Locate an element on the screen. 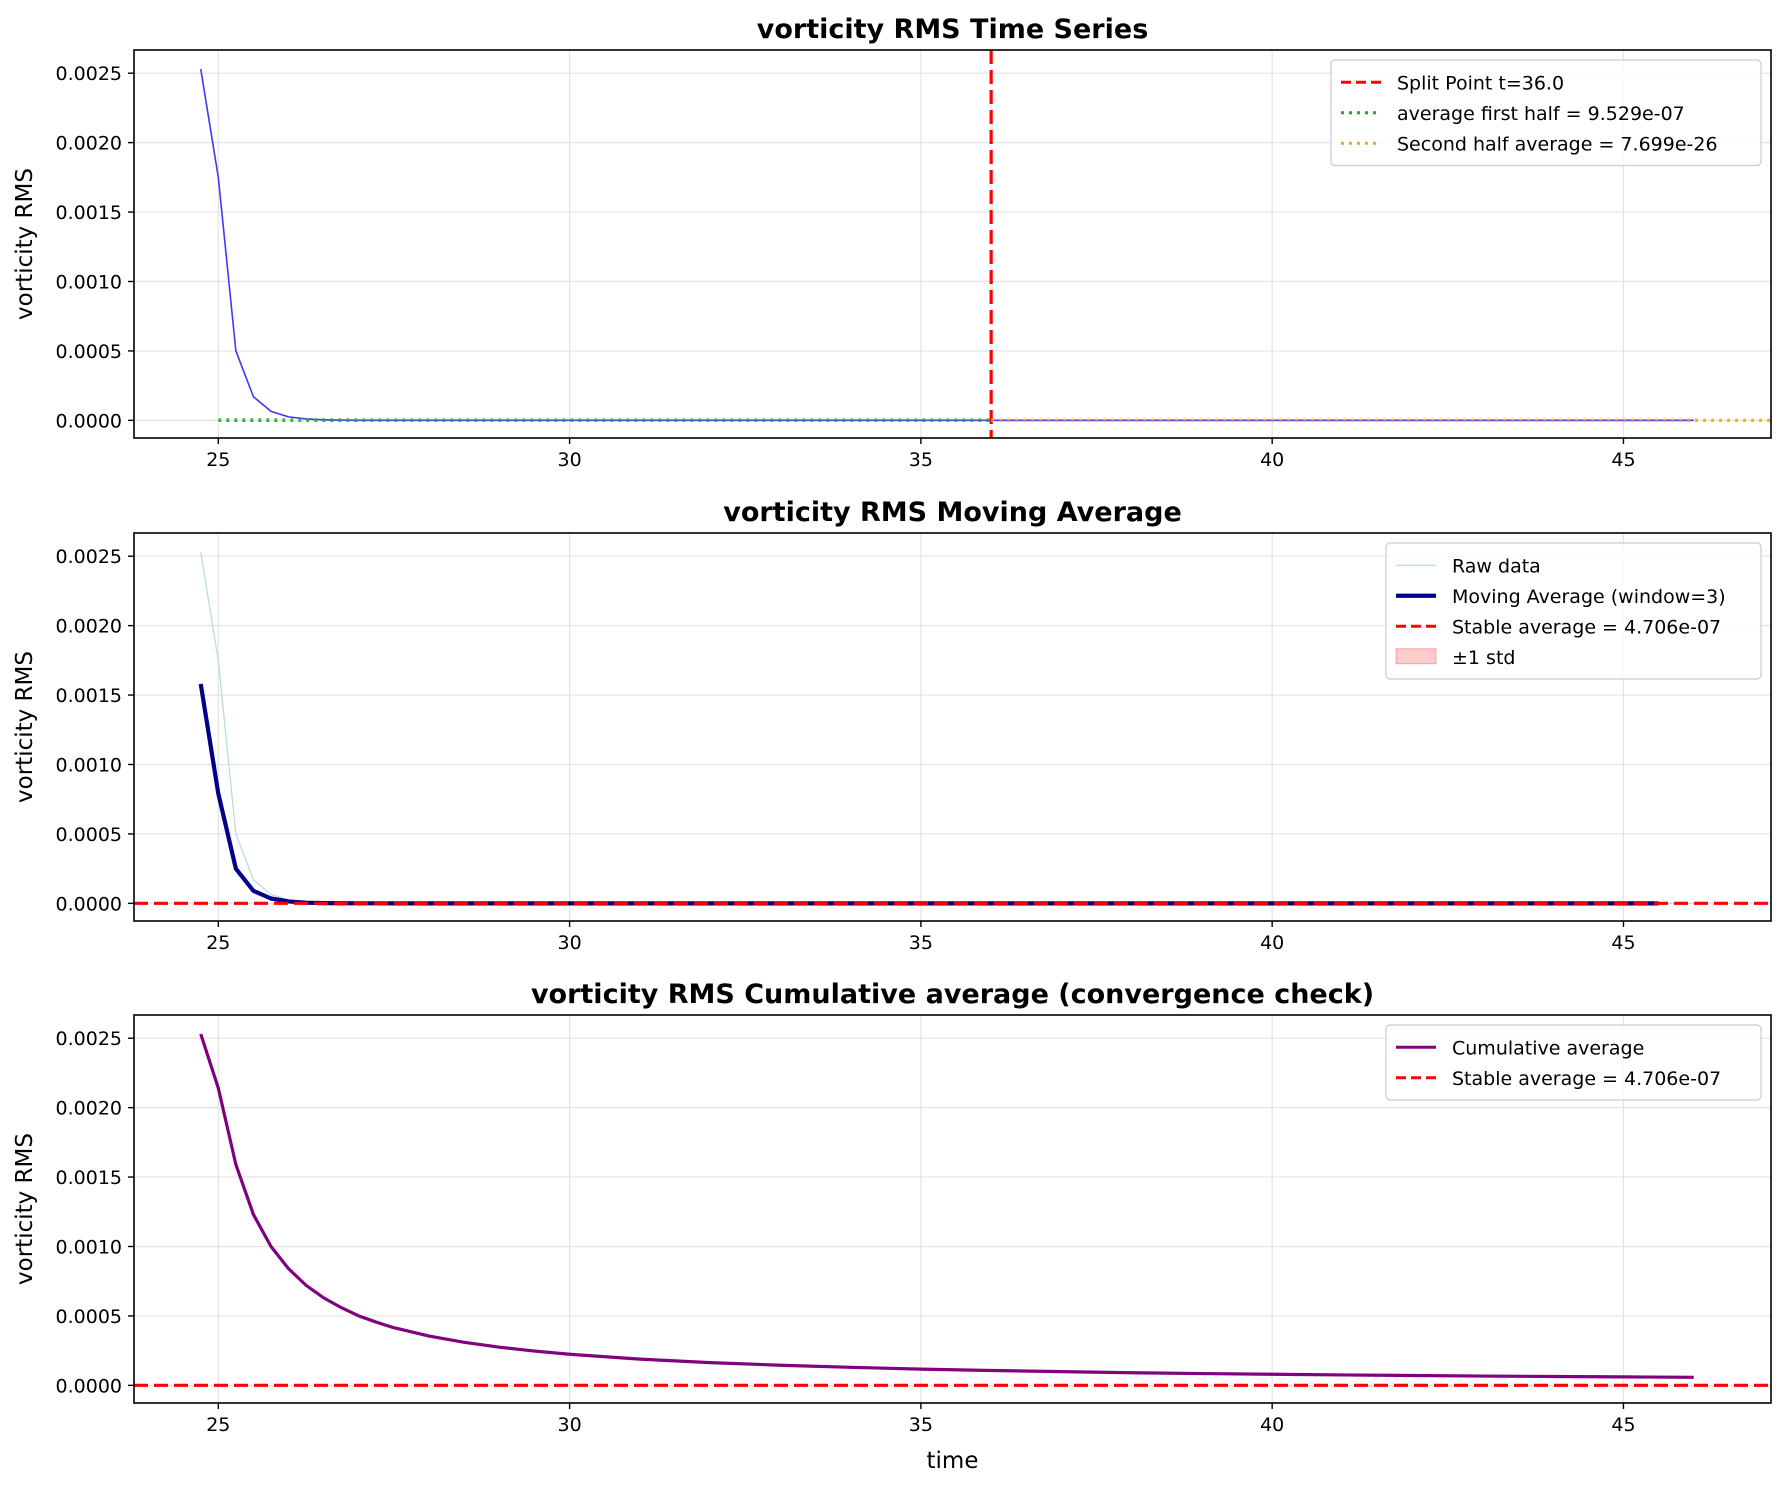  legend-label: Cumulative average is located at coordinates (1548, 1048).